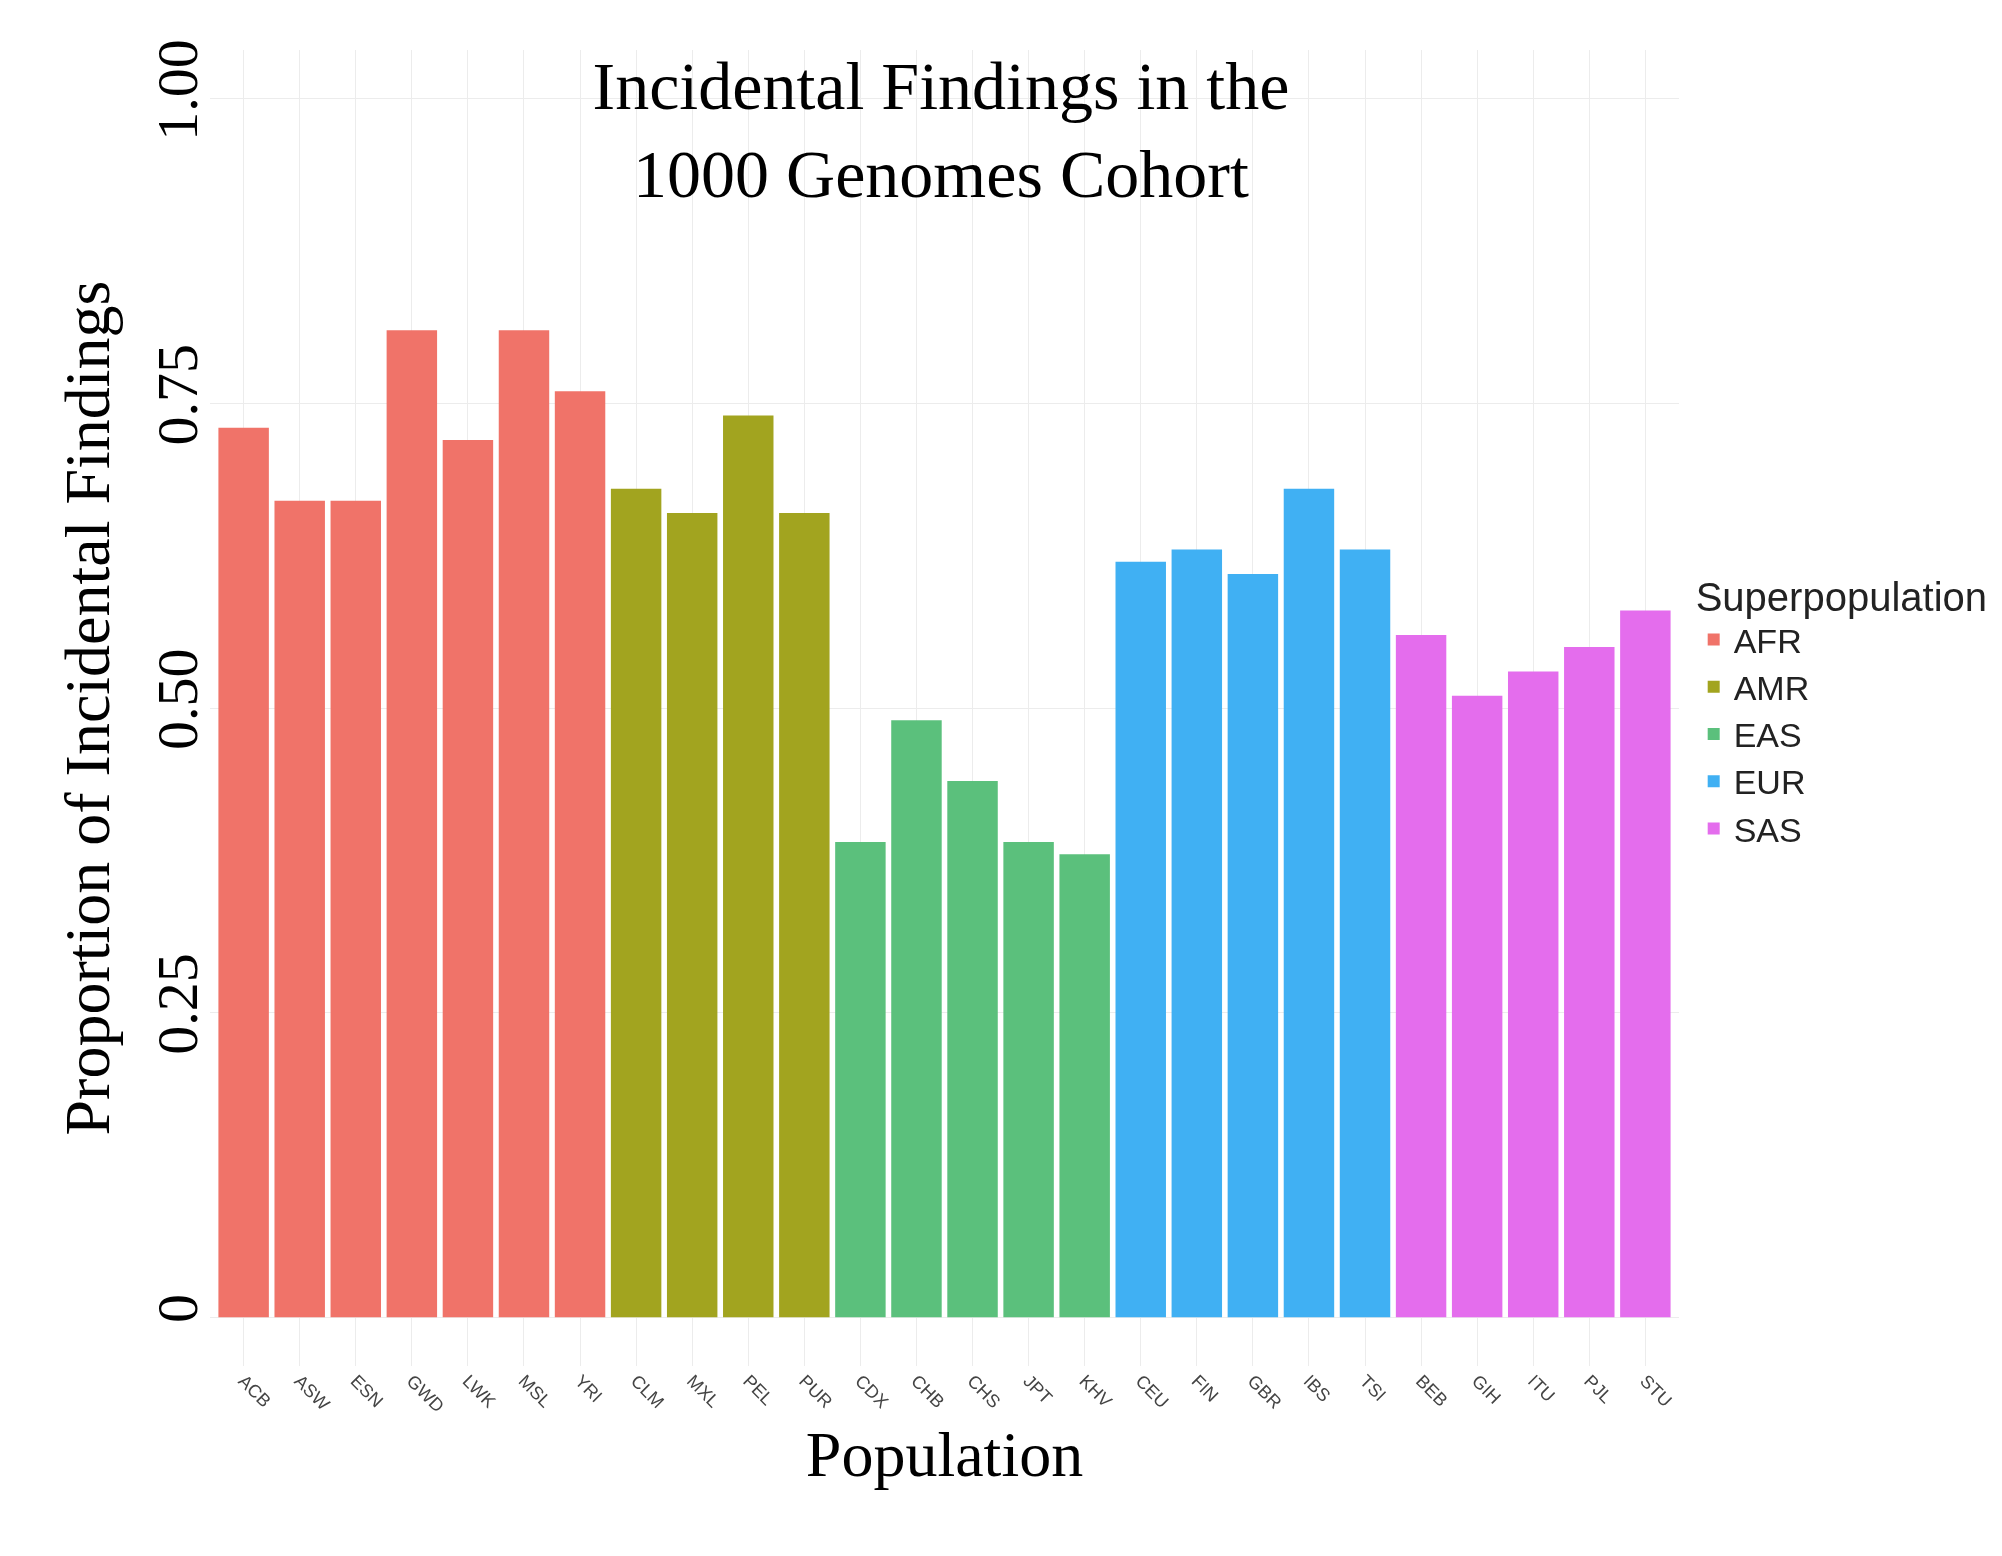  I want to click on y-tick-label: 0, so click(178, 1309).